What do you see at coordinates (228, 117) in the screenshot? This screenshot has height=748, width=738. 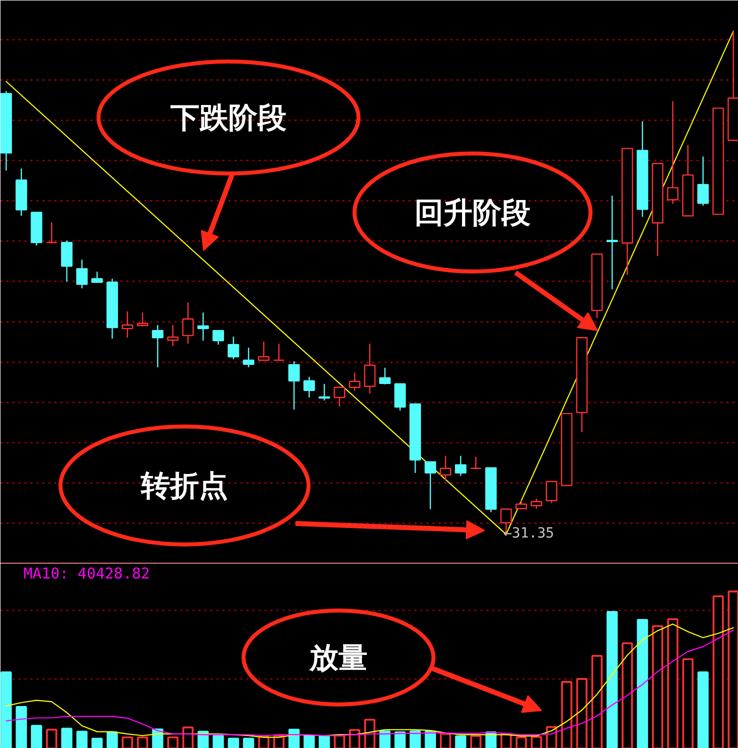 I see `annotation: 下跌阶段` at bounding box center [228, 117].